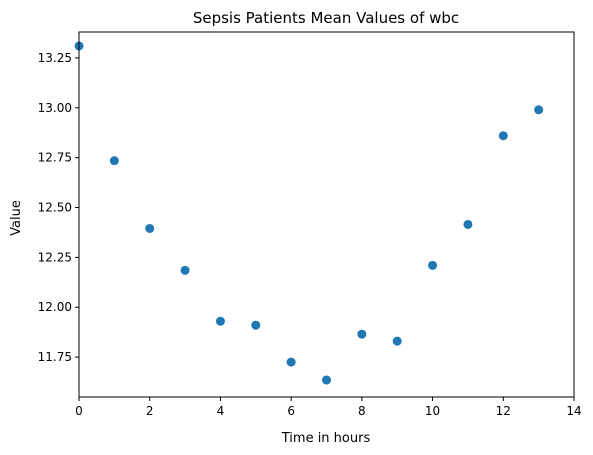 The height and width of the screenshot is (455, 593). Describe the element at coordinates (221, 411) in the screenshot. I see `x-tick-label: 4` at that location.